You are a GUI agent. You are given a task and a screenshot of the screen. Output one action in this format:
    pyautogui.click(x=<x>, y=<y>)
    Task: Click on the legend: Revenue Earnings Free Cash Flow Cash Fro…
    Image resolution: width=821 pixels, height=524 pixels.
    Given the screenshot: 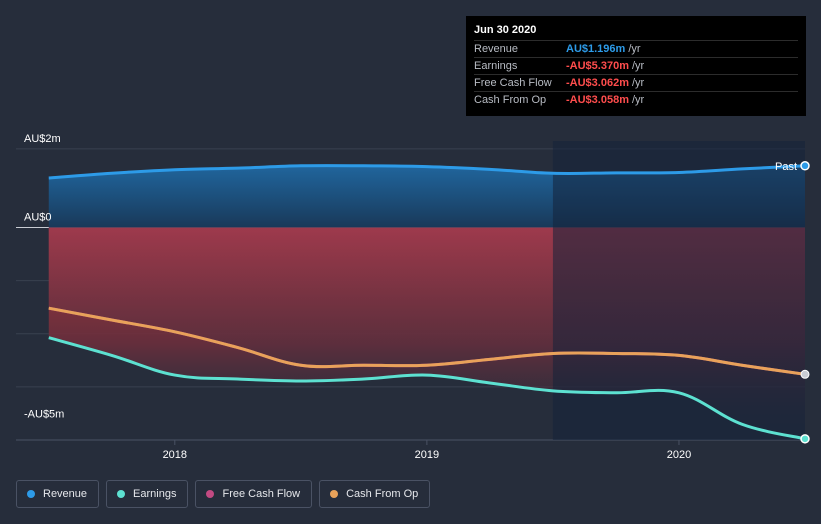 What is the action you would take?
    pyautogui.click(x=223, y=494)
    